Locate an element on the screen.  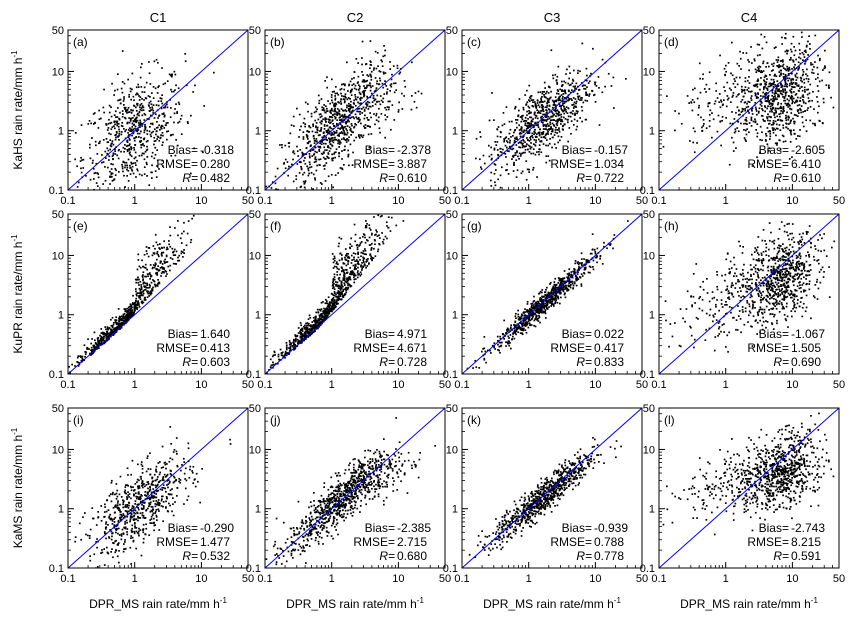
panel-frame is located at coordinates (355, 110).